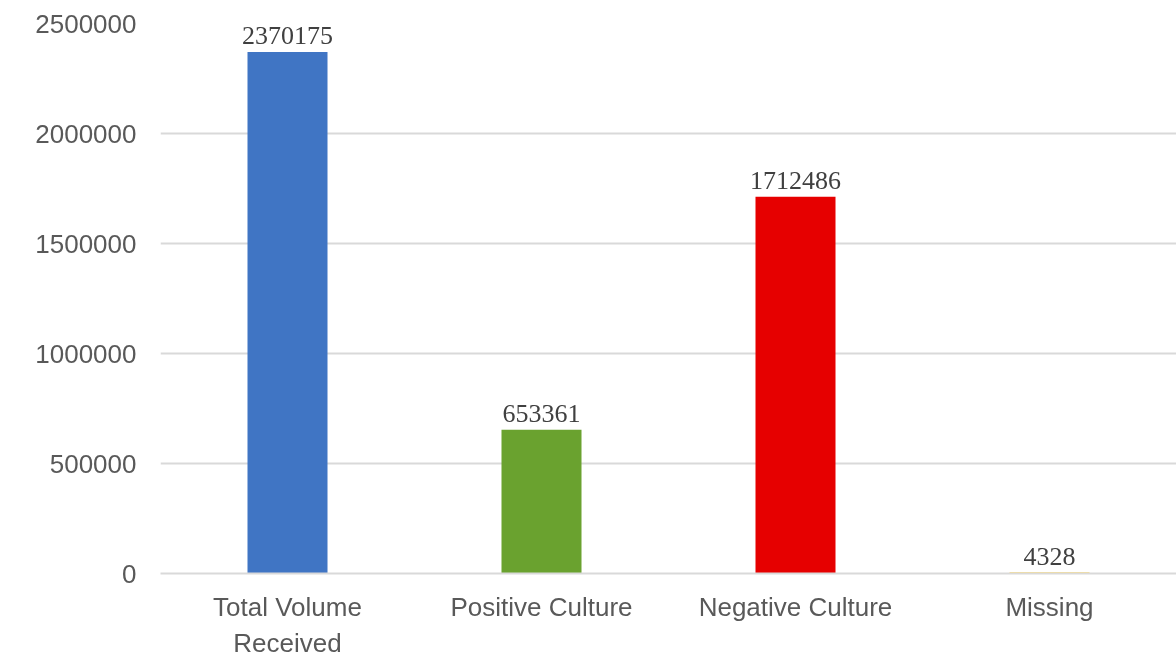  Describe the element at coordinates (86, 133) in the screenshot. I see `y-tick-label: 2000000` at that location.